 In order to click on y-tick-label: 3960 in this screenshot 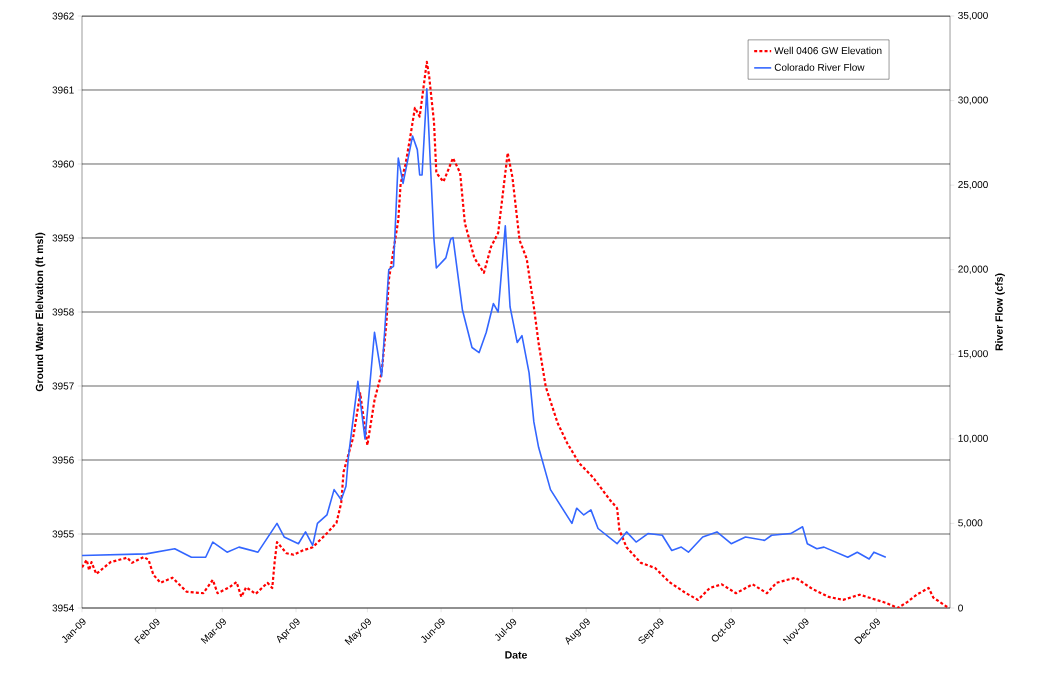, I will do `click(63, 164)`.